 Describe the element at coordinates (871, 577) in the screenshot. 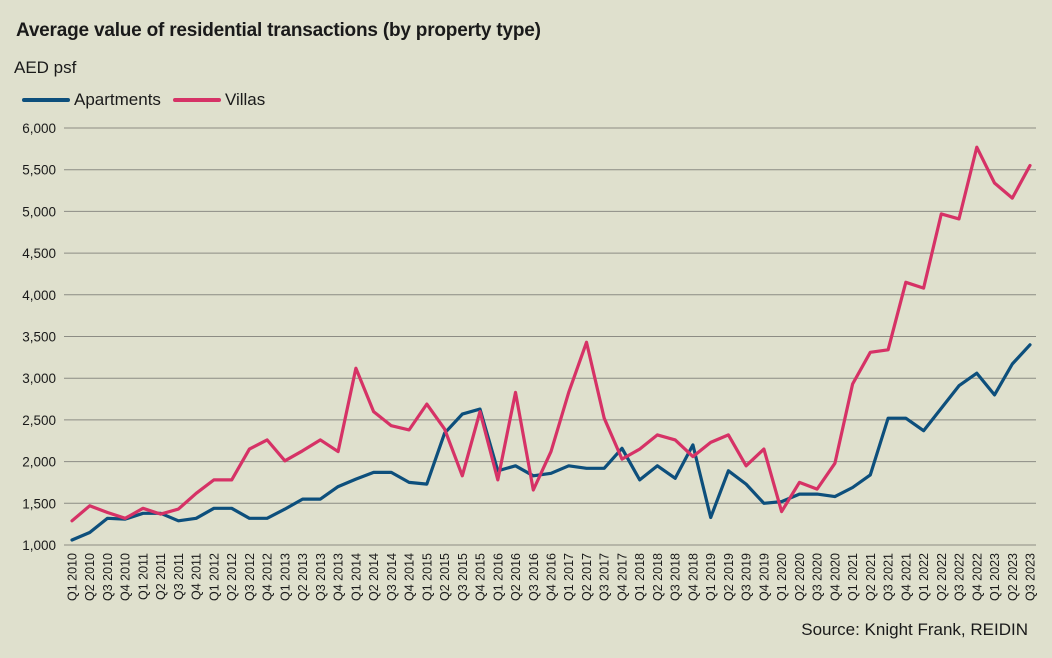

I see `x-tick-label: Q2 2021` at that location.